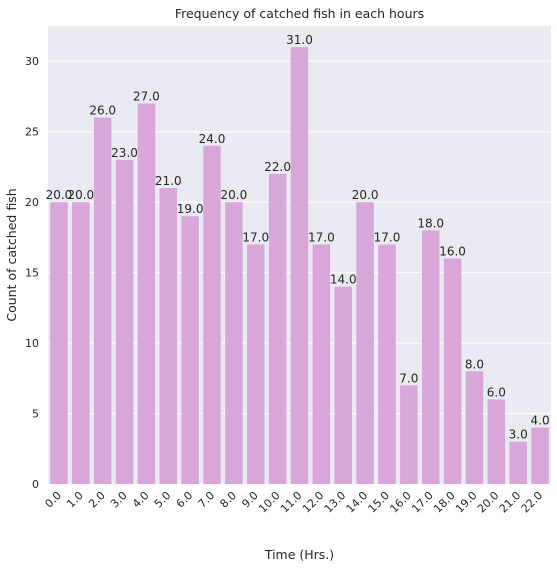  I want to click on x-tick-label: 21.0, so click(510, 502).